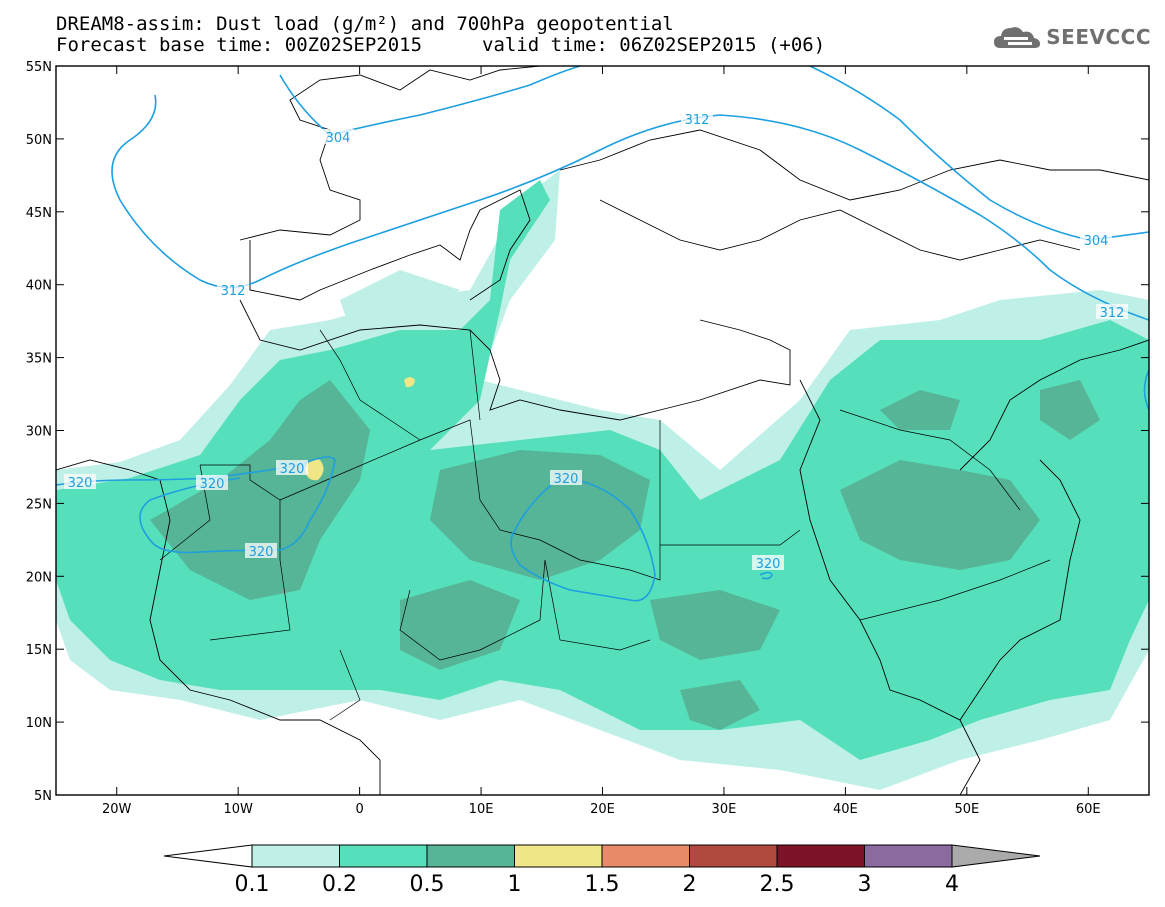 This screenshot has width=1165, height=907. What do you see at coordinates (515, 884) in the screenshot?
I see `colorbar-label: 1` at bounding box center [515, 884].